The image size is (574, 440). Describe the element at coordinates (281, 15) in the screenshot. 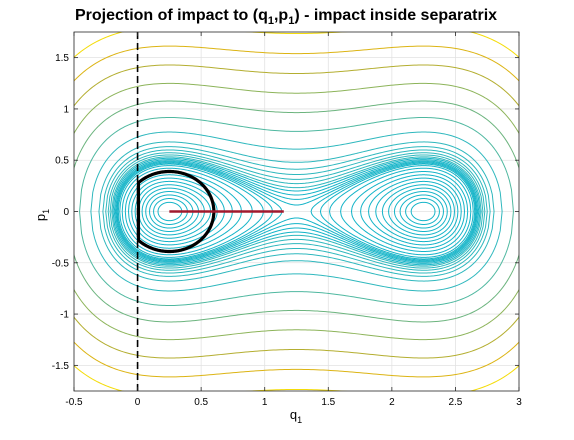

I see `chart-title-mid: ,p` at that location.